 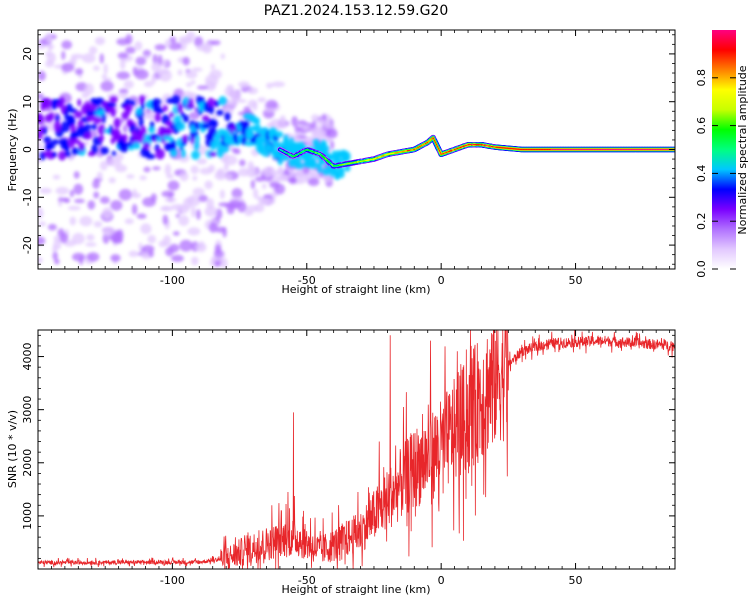 What do you see at coordinates (724, 149) in the screenshot?
I see `colorbar-bar` at bounding box center [724, 149].